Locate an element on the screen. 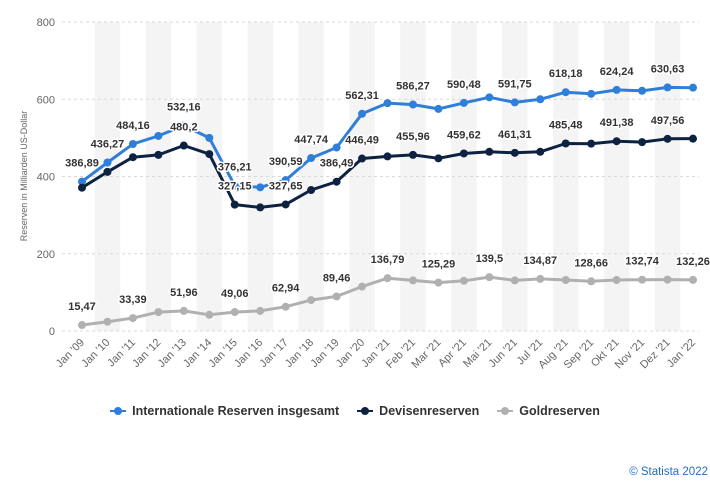 The height and width of the screenshot is (484, 710). data-label: 447,74 is located at coordinates (311, 140).